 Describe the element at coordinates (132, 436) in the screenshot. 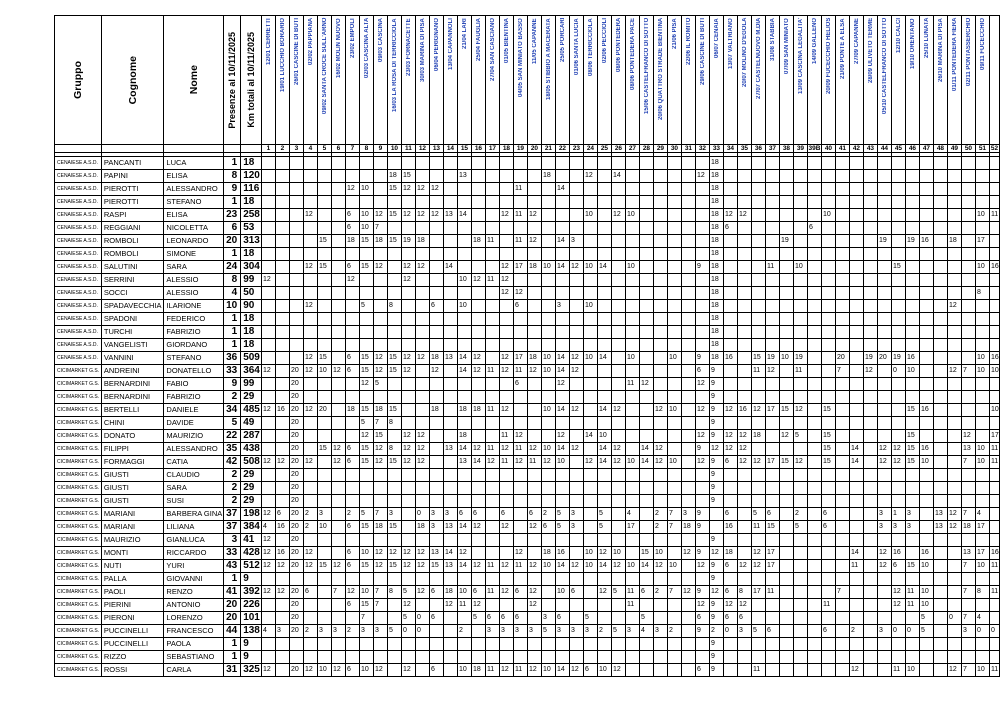

I see `surname-cell: DONATO` at that location.